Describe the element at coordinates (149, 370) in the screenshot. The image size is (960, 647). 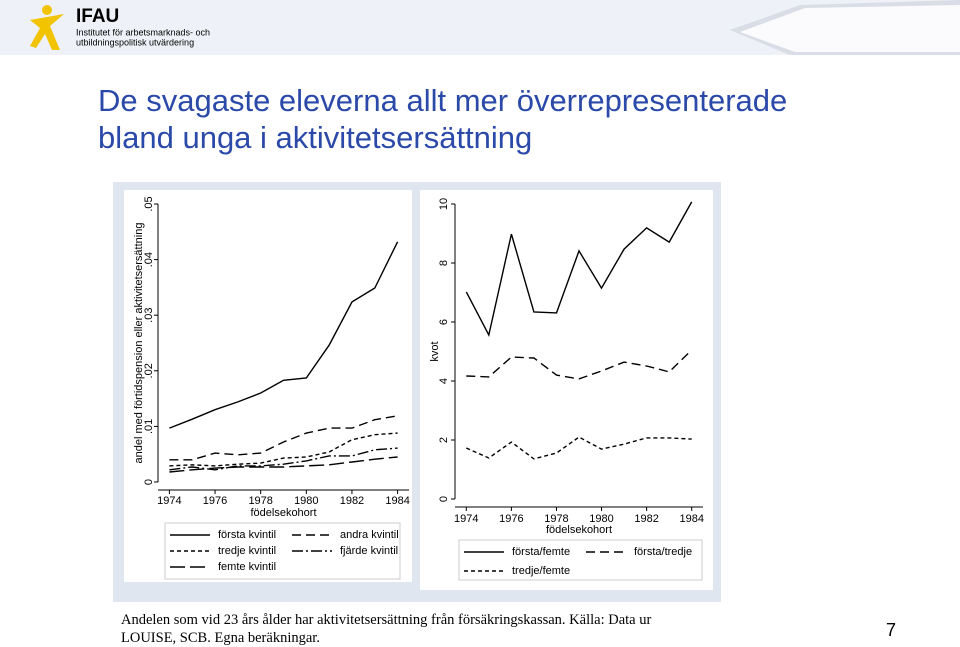
I see `y-tick-label: .02` at that location.